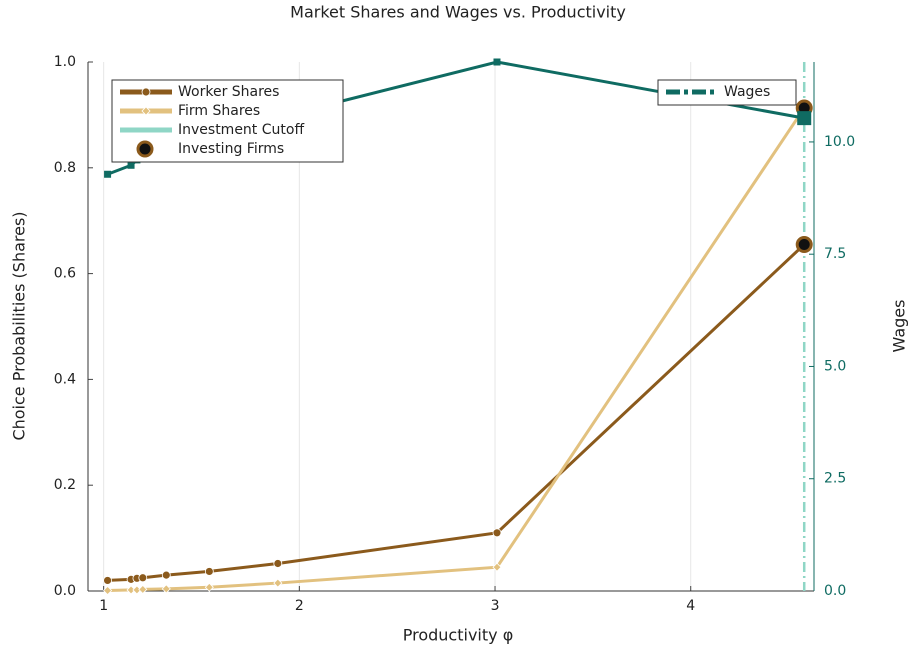  I want to click on y-tick-label: 0.0, so click(65, 591).